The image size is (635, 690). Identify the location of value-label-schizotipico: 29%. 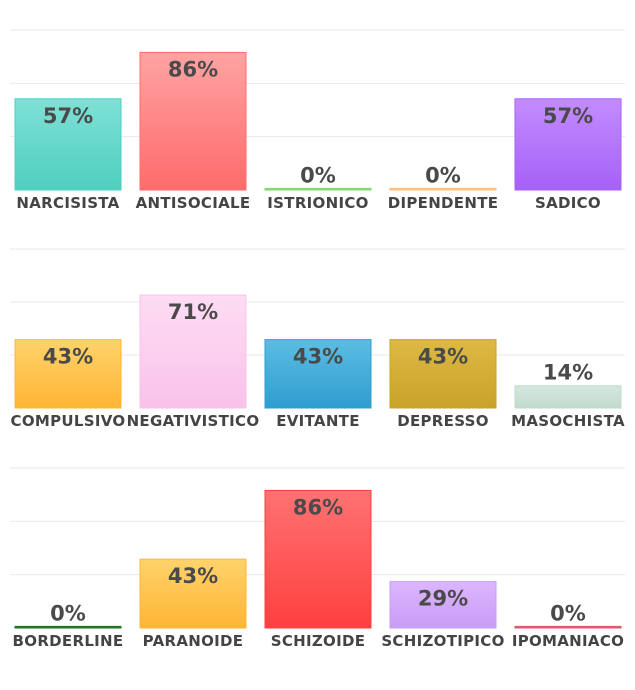
(443, 599).